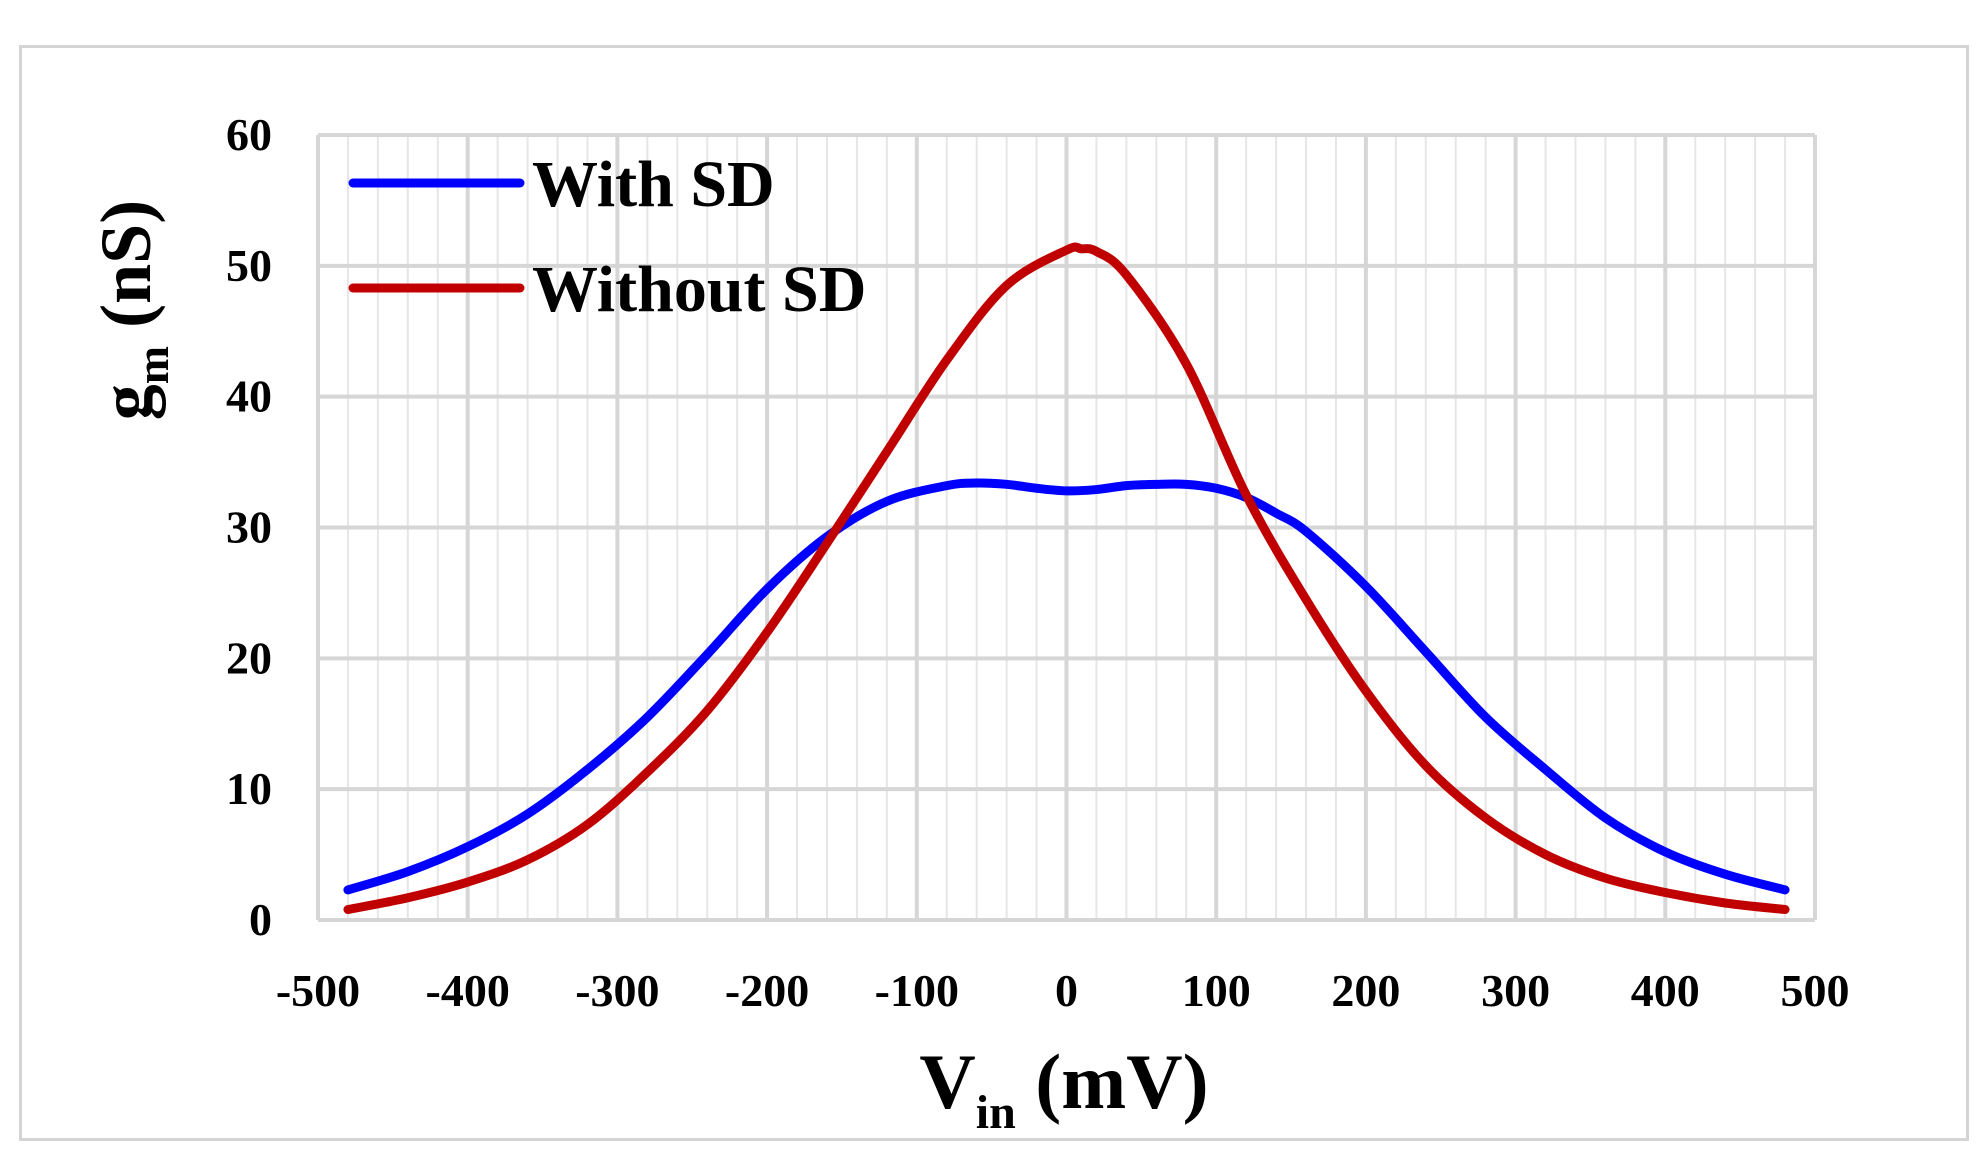 Image resolution: width=1988 pixels, height=1176 pixels. What do you see at coordinates (1066, 990) in the screenshot?
I see `x-tick-label: 0` at bounding box center [1066, 990].